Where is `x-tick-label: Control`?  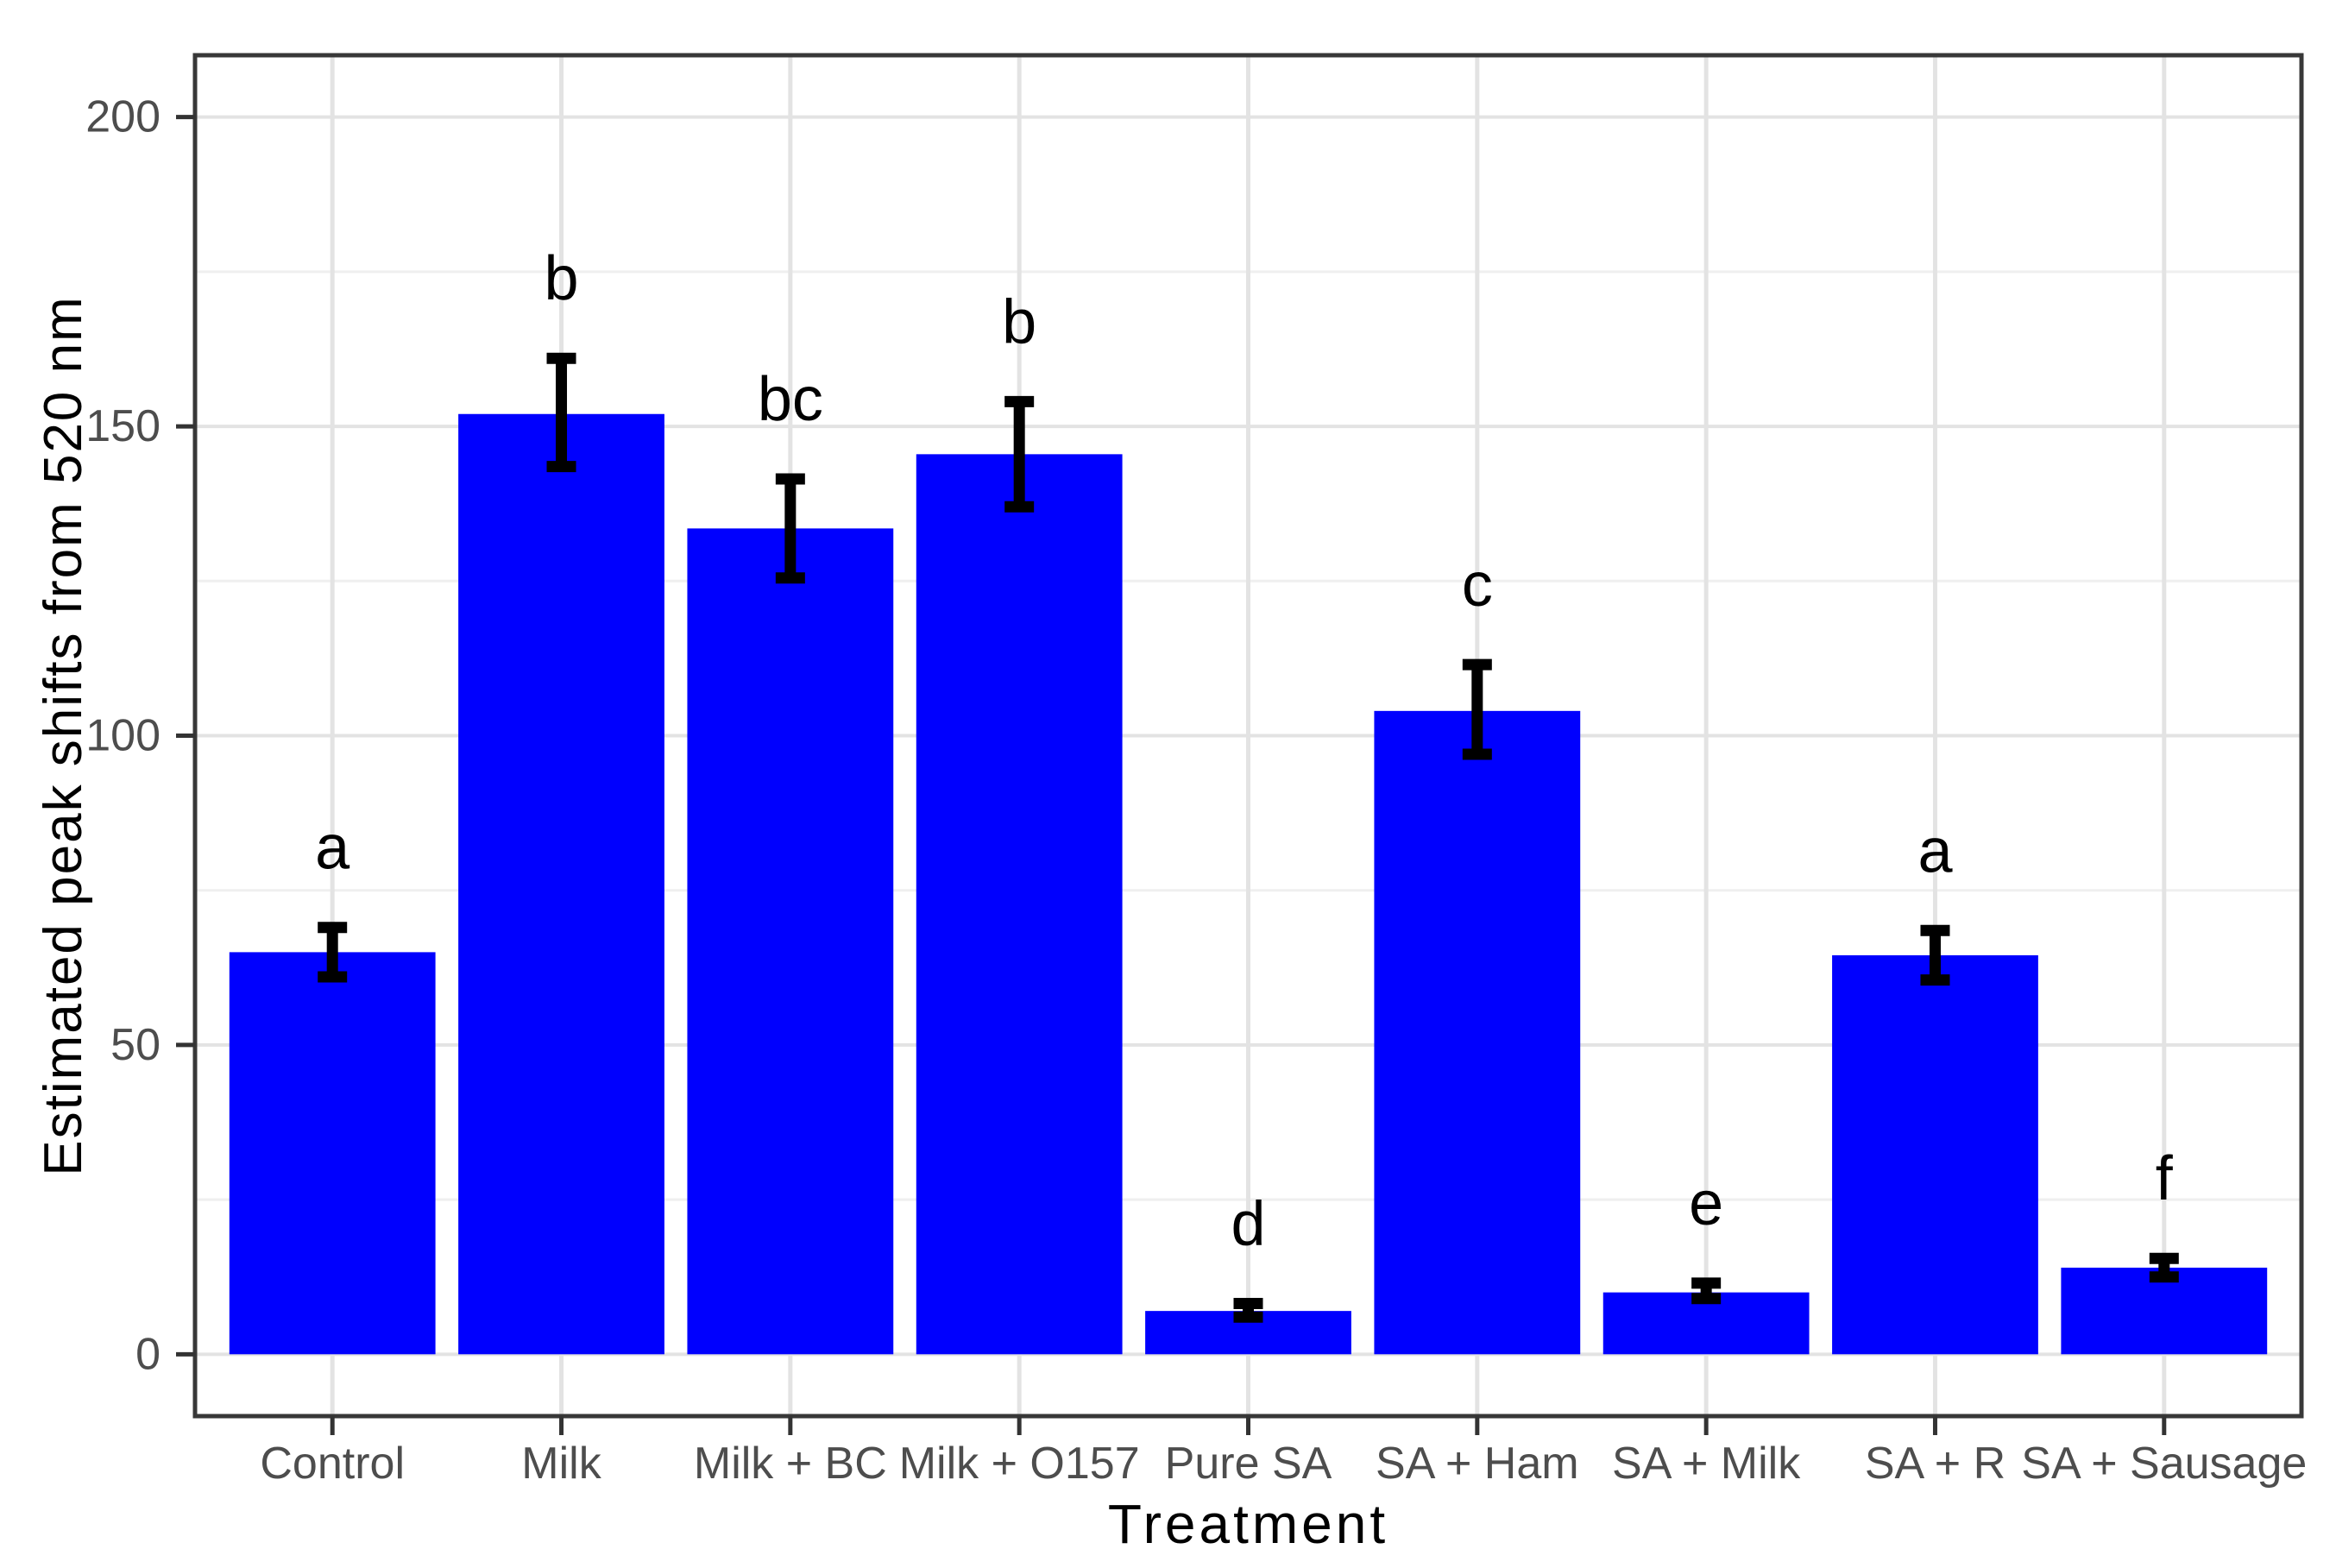 x-tick-label: Control is located at coordinates (332, 1464).